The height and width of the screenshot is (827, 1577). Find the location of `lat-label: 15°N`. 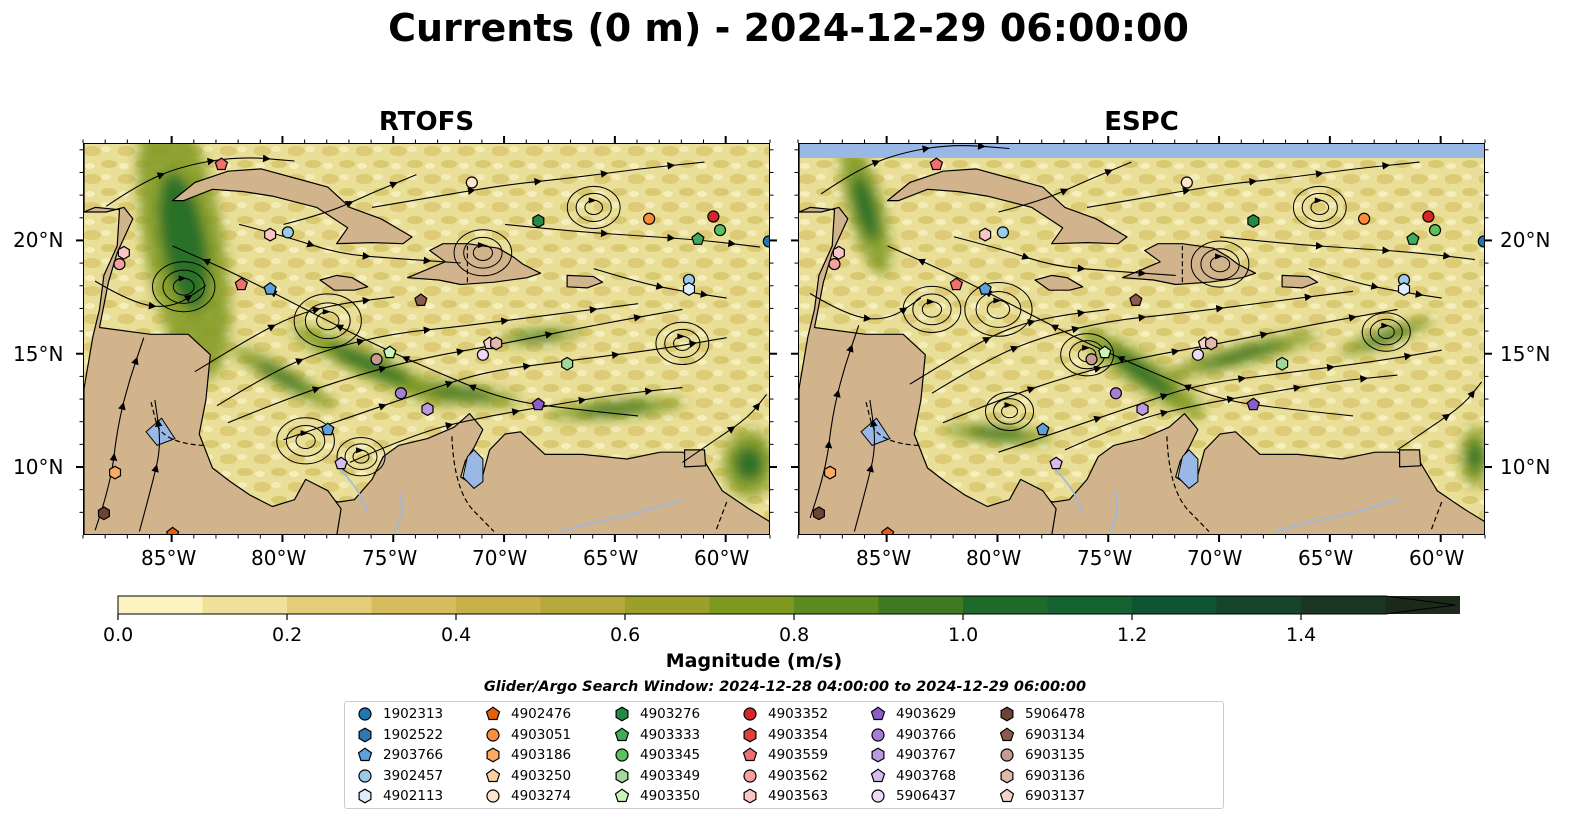

lat-label: 15°N is located at coordinates (1525, 354).